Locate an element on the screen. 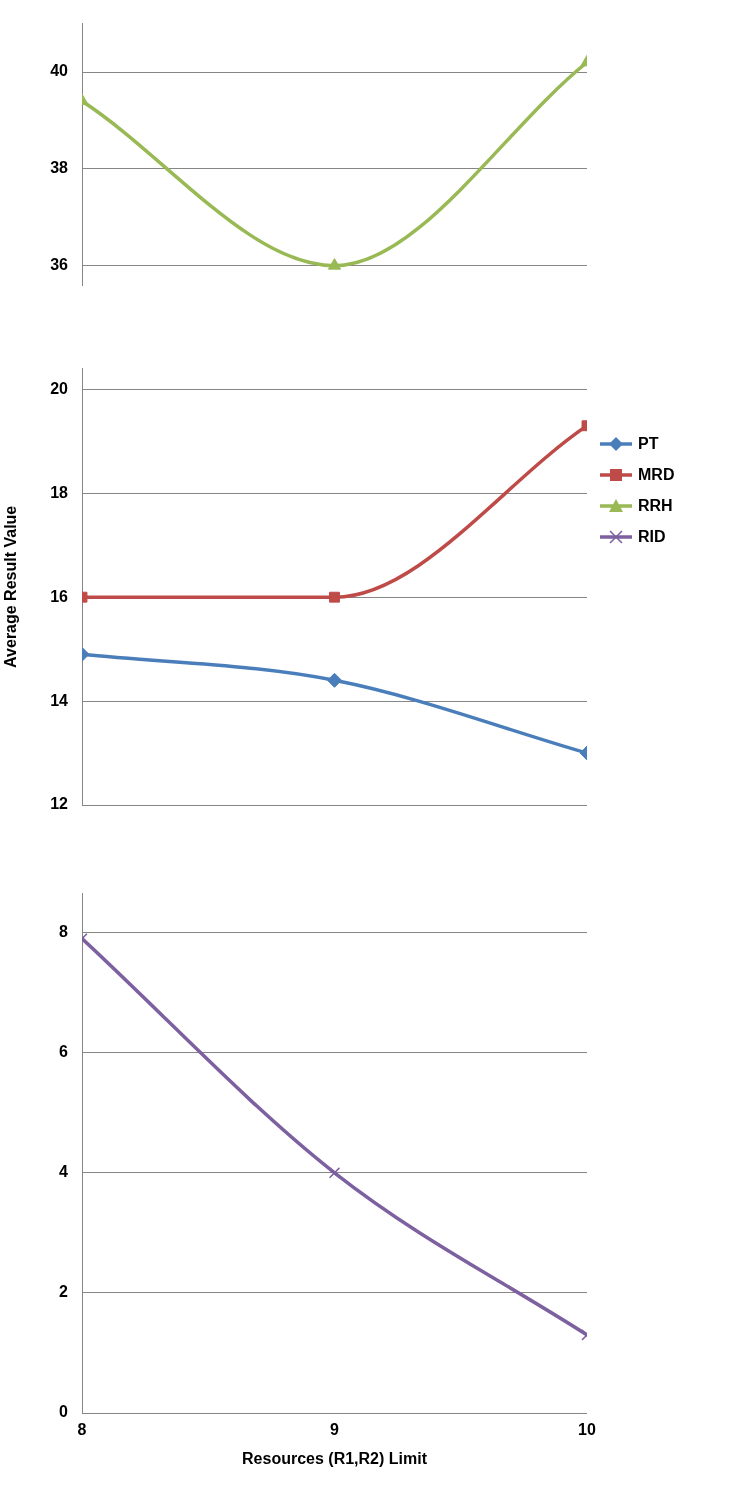 This screenshot has height=1486, width=731. legend-label: RID is located at coordinates (652, 536).